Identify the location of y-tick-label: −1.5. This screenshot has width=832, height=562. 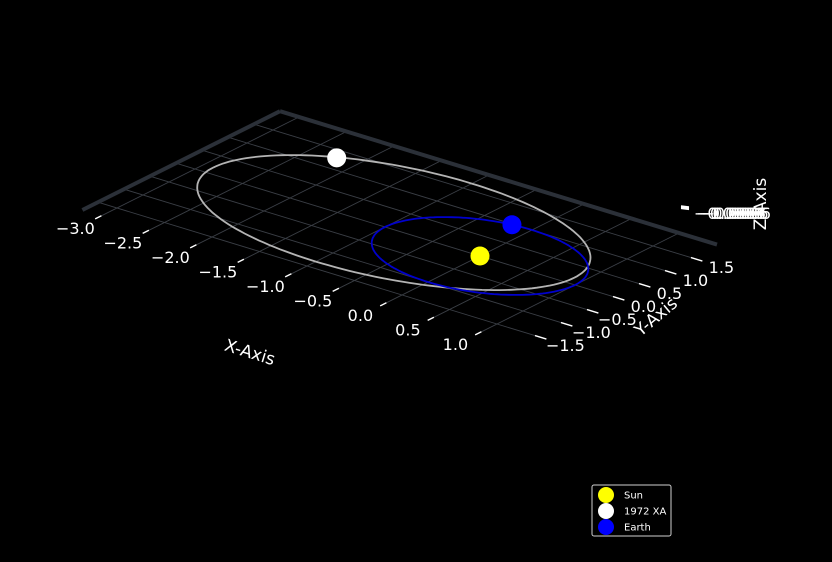
(565, 345).